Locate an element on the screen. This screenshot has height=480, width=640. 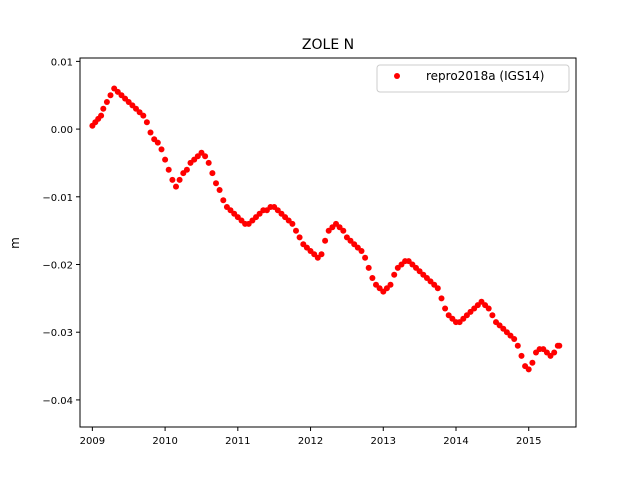
x-tick-label: 2012 is located at coordinates (310, 441).